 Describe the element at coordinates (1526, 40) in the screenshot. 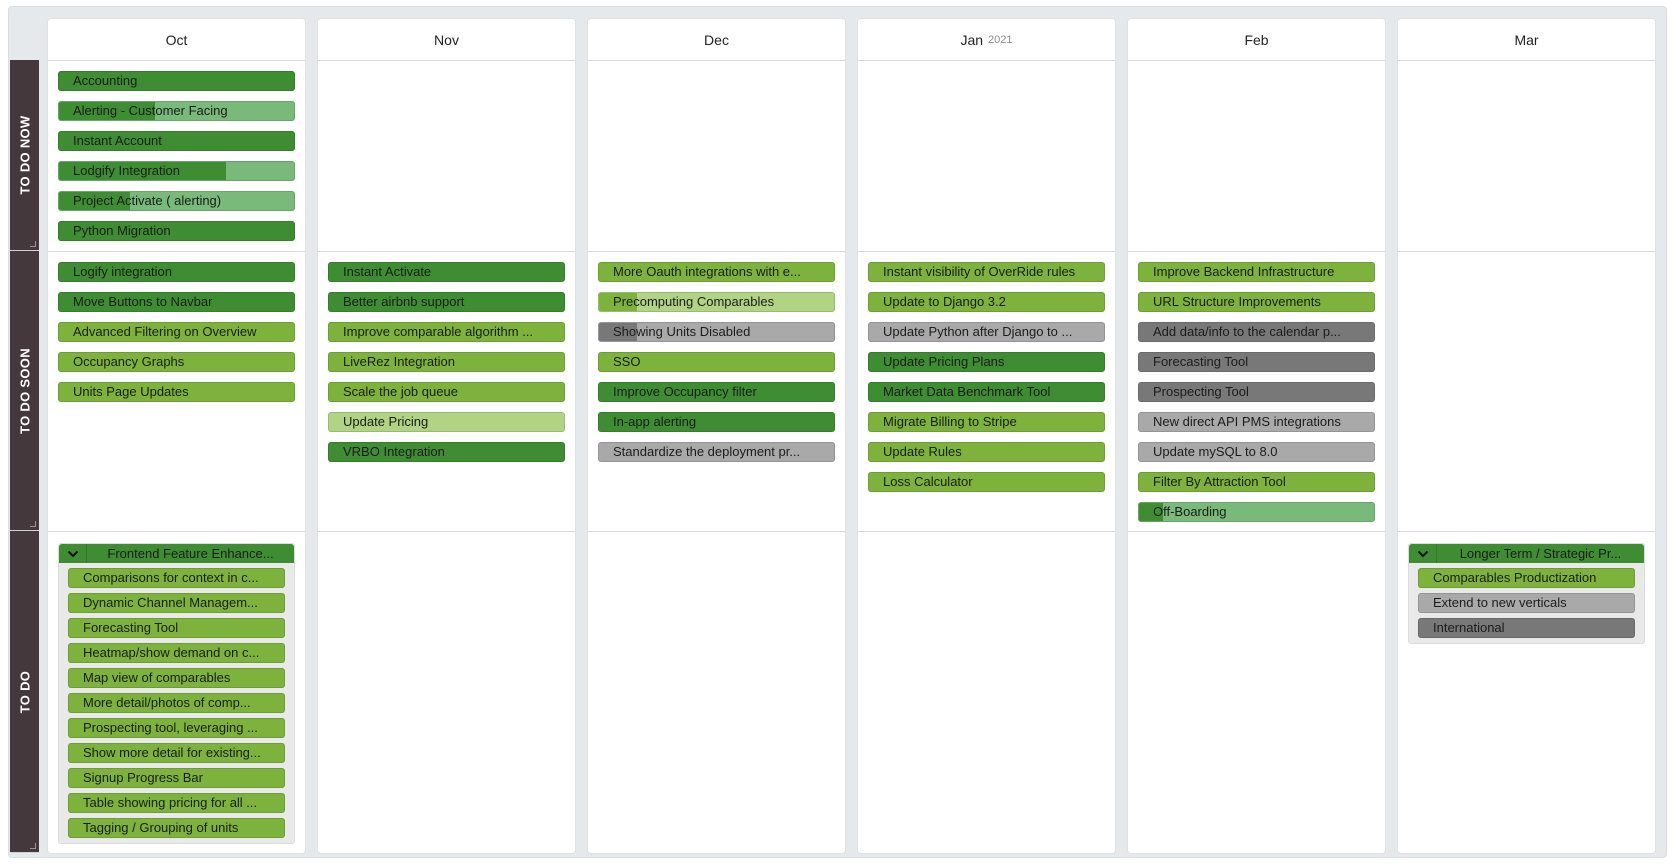

I see `column-header: Mar` at that location.